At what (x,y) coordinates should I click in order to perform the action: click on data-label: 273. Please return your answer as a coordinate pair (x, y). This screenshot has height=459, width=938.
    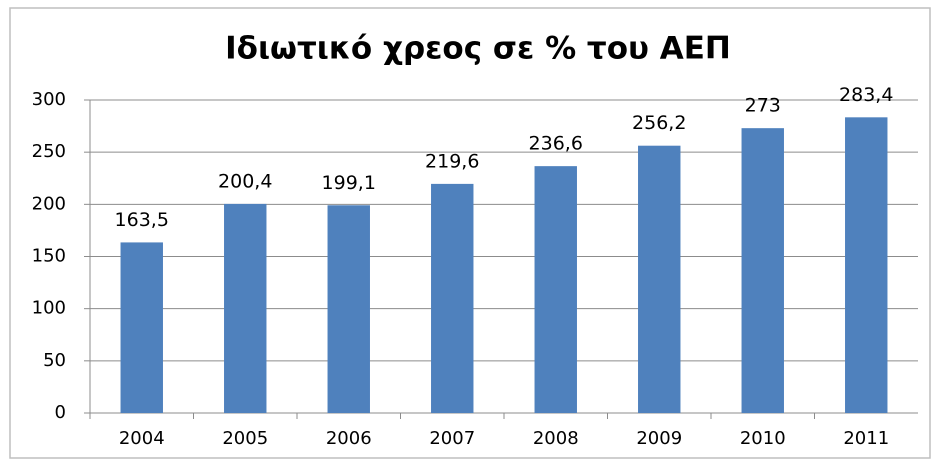
    Looking at the image, I should click on (763, 106).